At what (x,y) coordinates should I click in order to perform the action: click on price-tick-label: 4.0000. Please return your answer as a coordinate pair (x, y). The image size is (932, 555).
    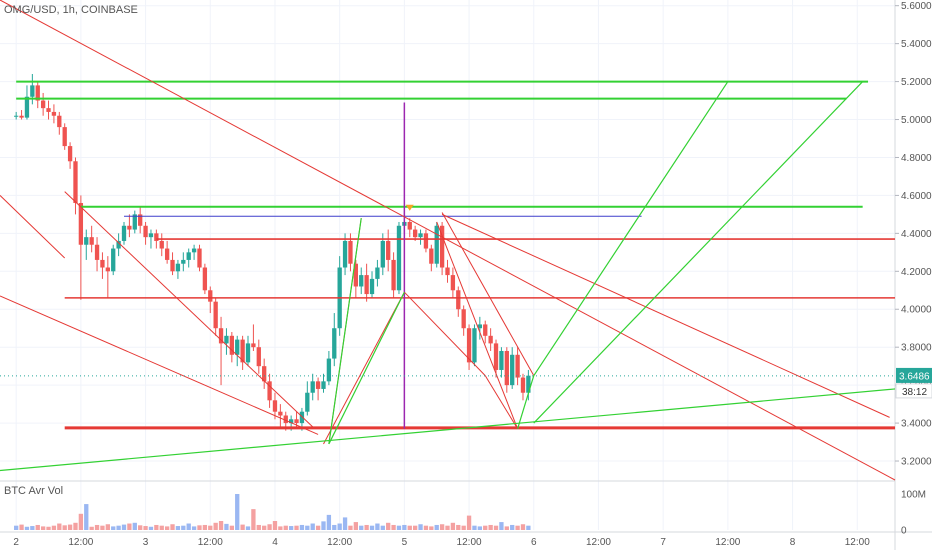
    Looking at the image, I should click on (916, 310).